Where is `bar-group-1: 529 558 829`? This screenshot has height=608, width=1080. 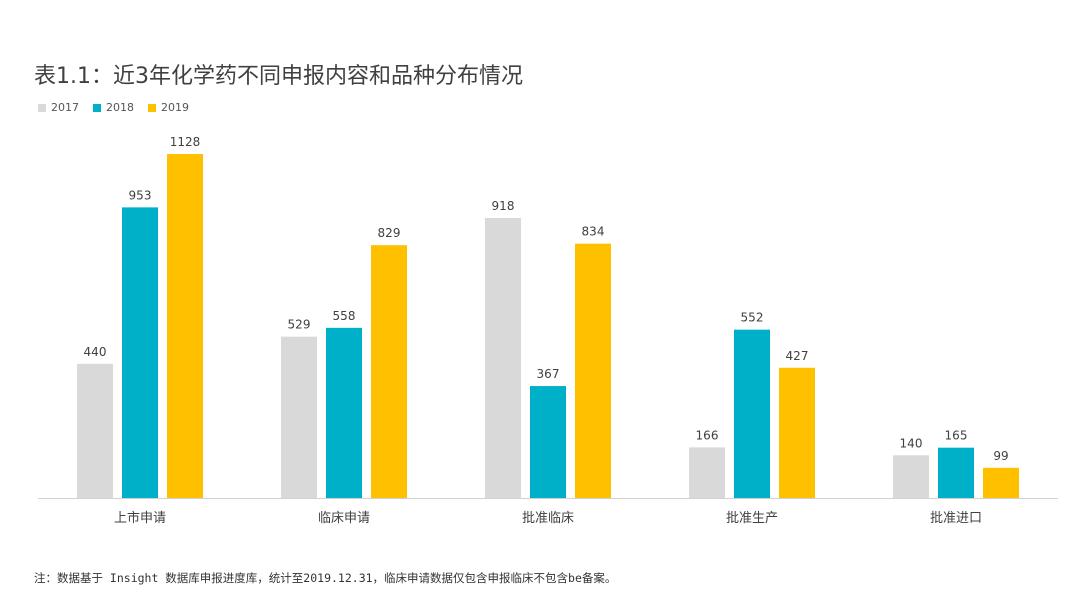 bar-group-1: 529 558 829 is located at coordinates (344, 362).